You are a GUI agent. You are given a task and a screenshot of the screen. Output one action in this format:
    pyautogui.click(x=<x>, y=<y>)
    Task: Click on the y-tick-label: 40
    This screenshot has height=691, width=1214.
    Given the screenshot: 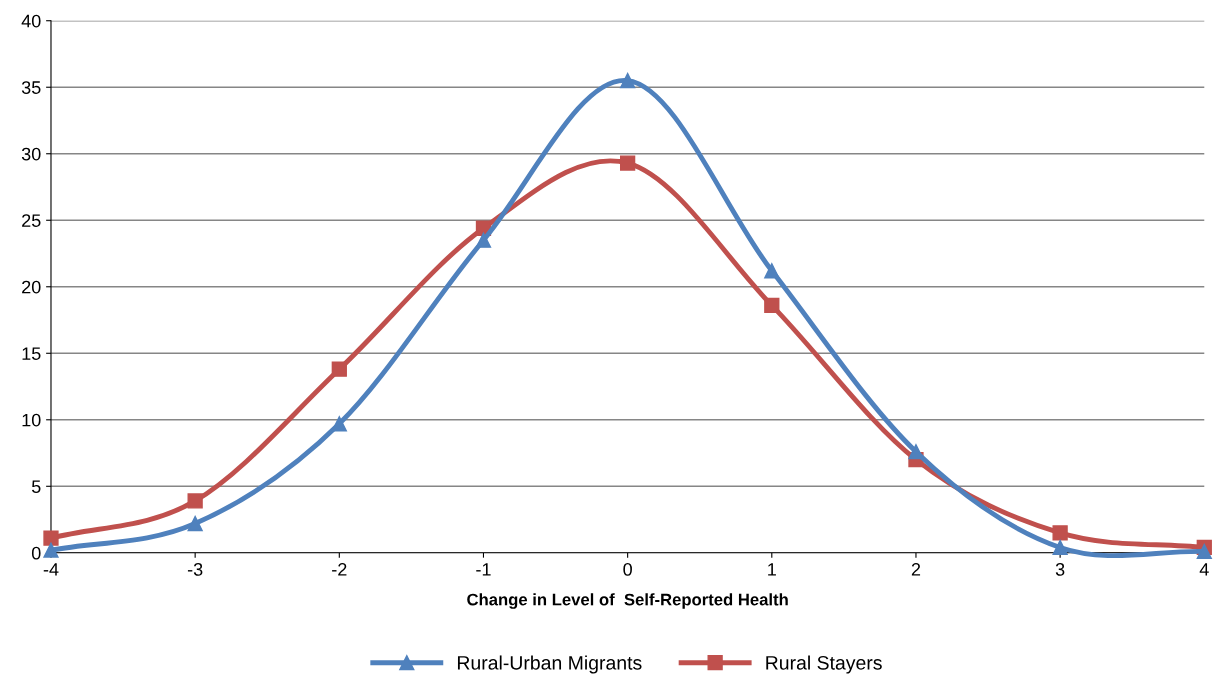 What is the action you would take?
    pyautogui.click(x=31, y=21)
    